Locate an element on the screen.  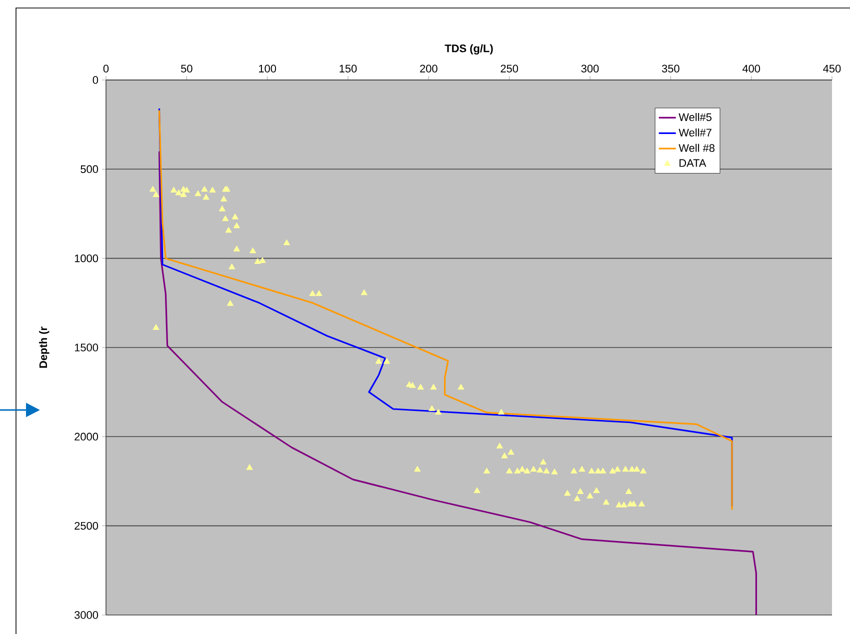
x-tick-label: 350 is located at coordinates (671, 68).